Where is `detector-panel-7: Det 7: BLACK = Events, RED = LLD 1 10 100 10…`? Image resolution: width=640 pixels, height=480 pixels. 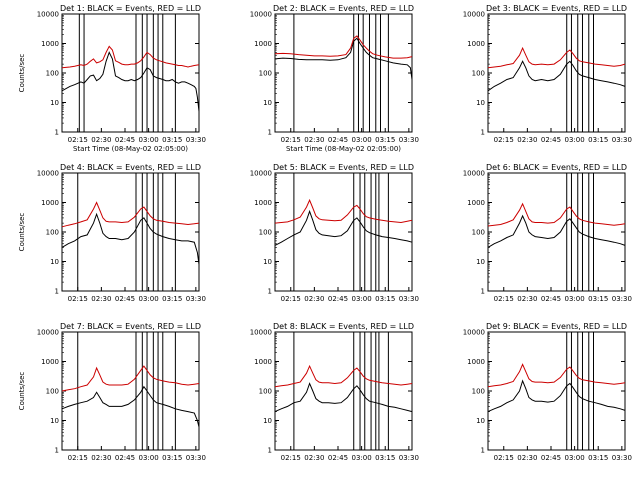
detector-panel-7: Det 7: BLACK = Events, RED = LLD 1 10 100 10… is located at coordinates (112, 392).